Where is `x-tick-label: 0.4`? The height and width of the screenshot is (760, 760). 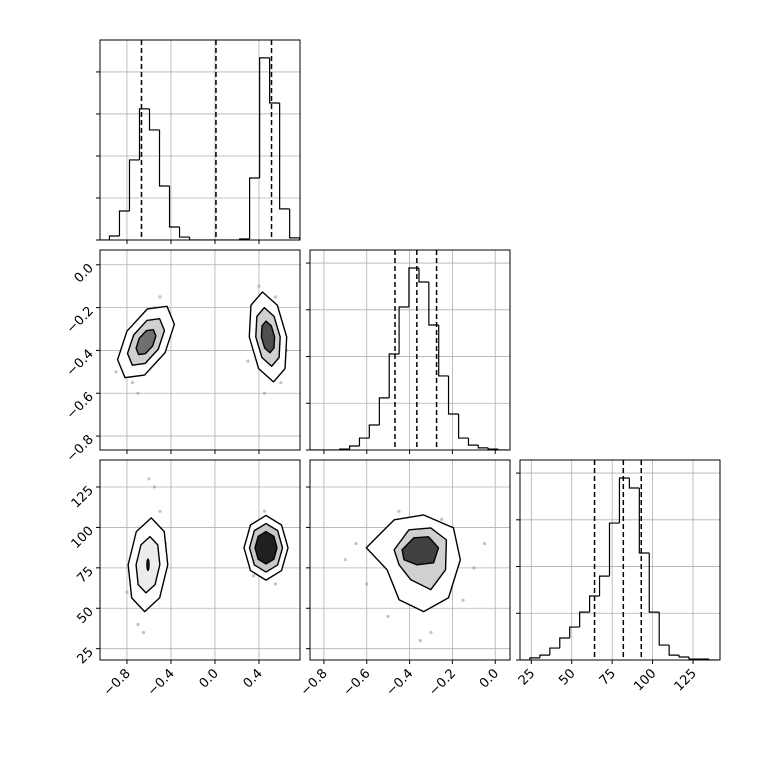
x-tick-label: 0.4 is located at coordinates (253, 678).